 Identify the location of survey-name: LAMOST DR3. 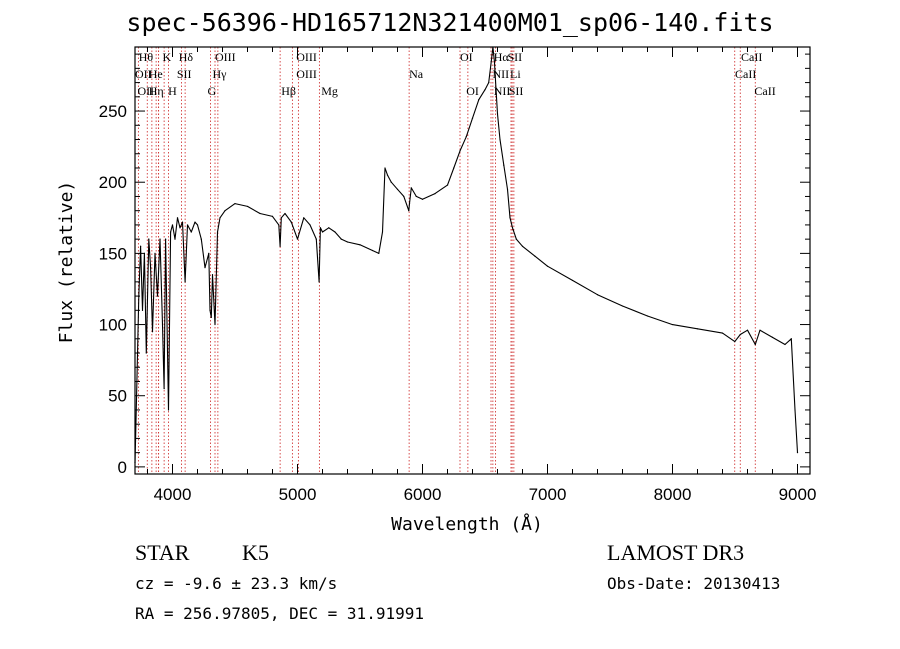
(676, 552).